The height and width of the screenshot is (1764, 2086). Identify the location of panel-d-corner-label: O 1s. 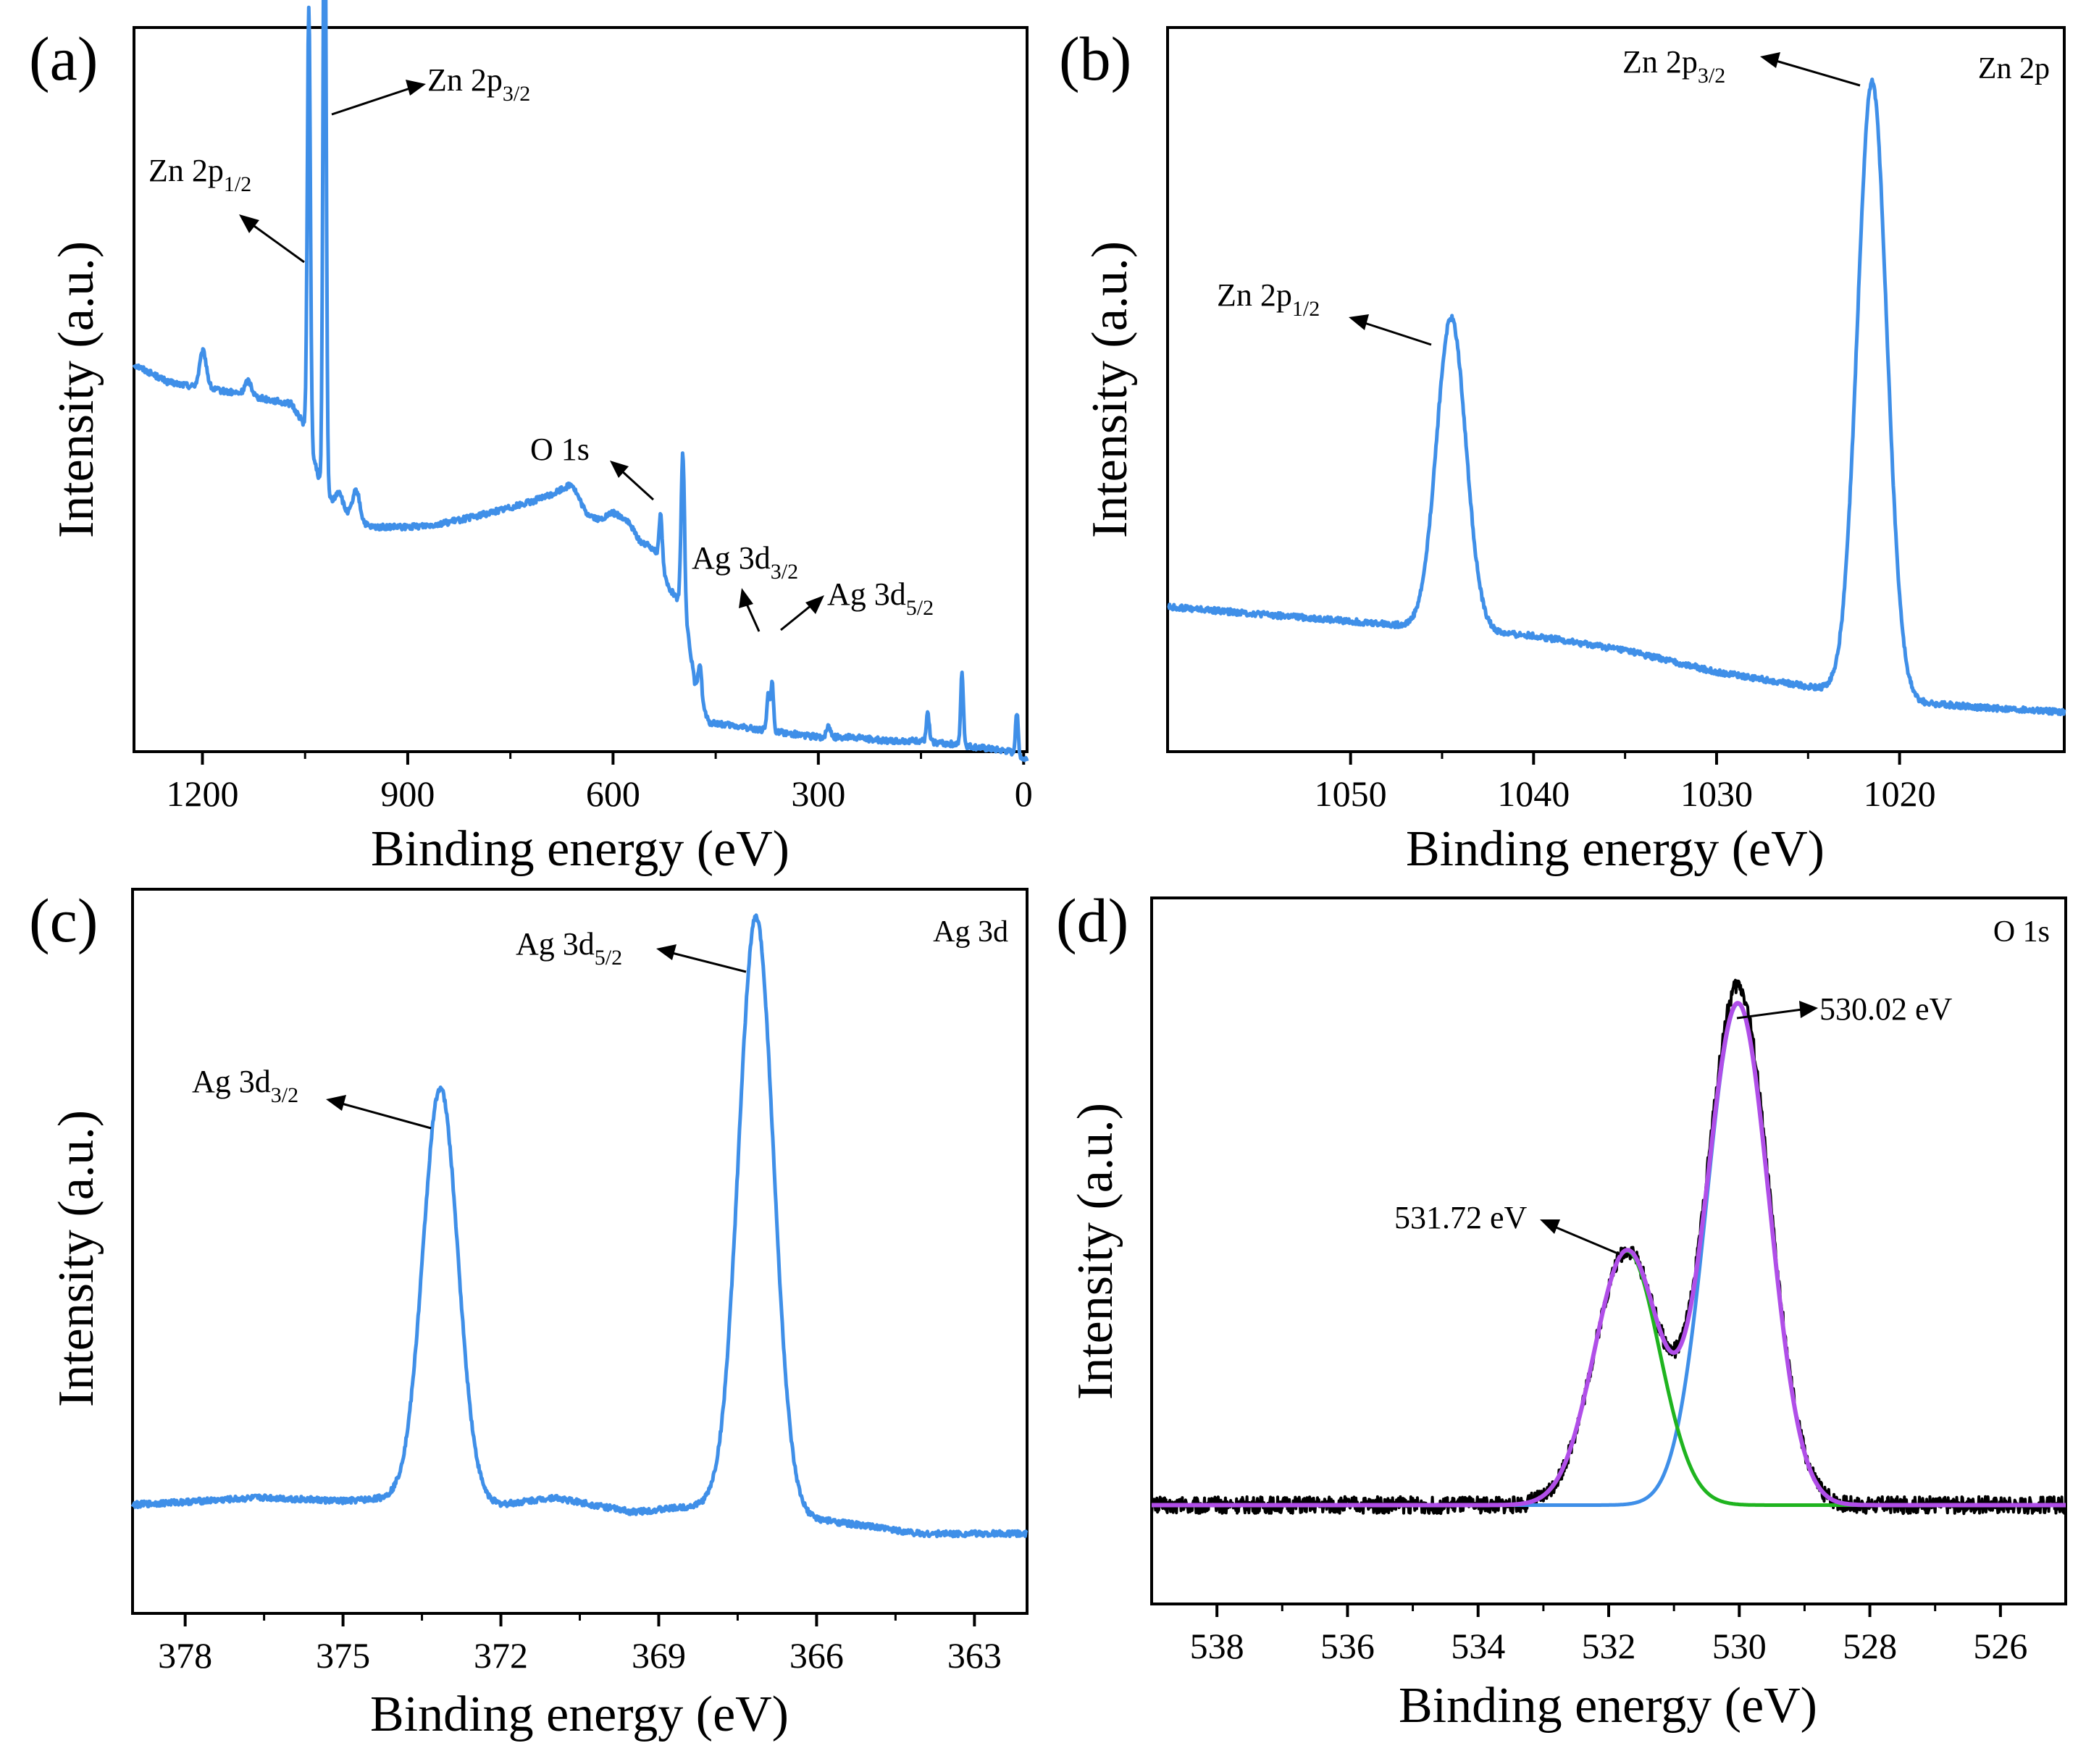
(2021, 932).